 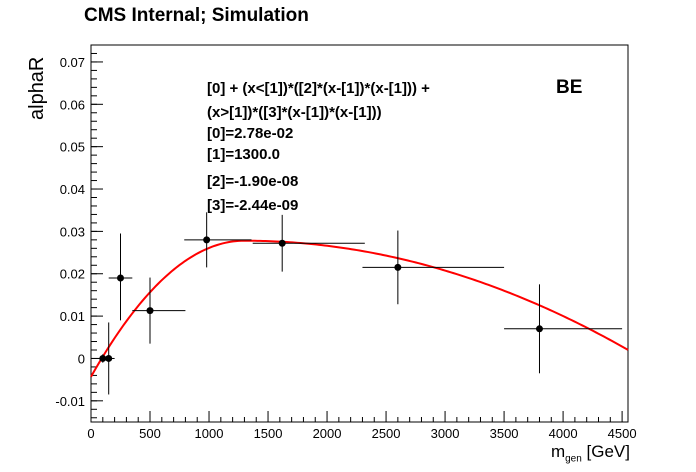 I want to click on x-tick-label: 2000, so click(x=327, y=433).